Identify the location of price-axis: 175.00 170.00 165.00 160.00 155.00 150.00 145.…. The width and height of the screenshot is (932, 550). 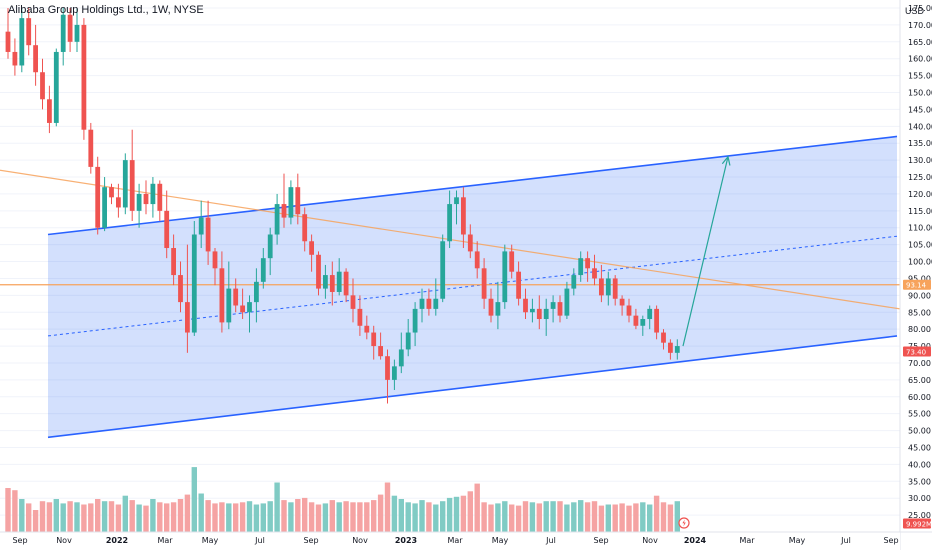
(915, 275).